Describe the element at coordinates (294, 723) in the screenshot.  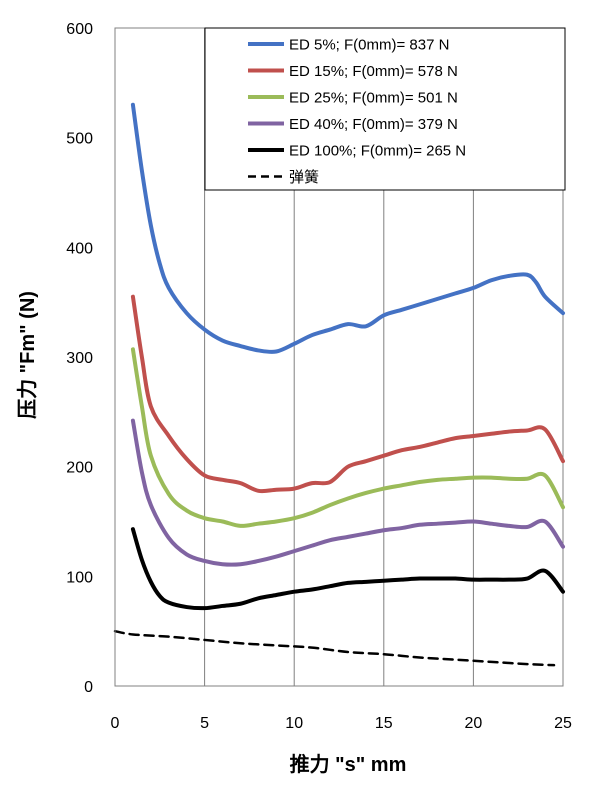
I see `x-tick-label: 10` at that location.